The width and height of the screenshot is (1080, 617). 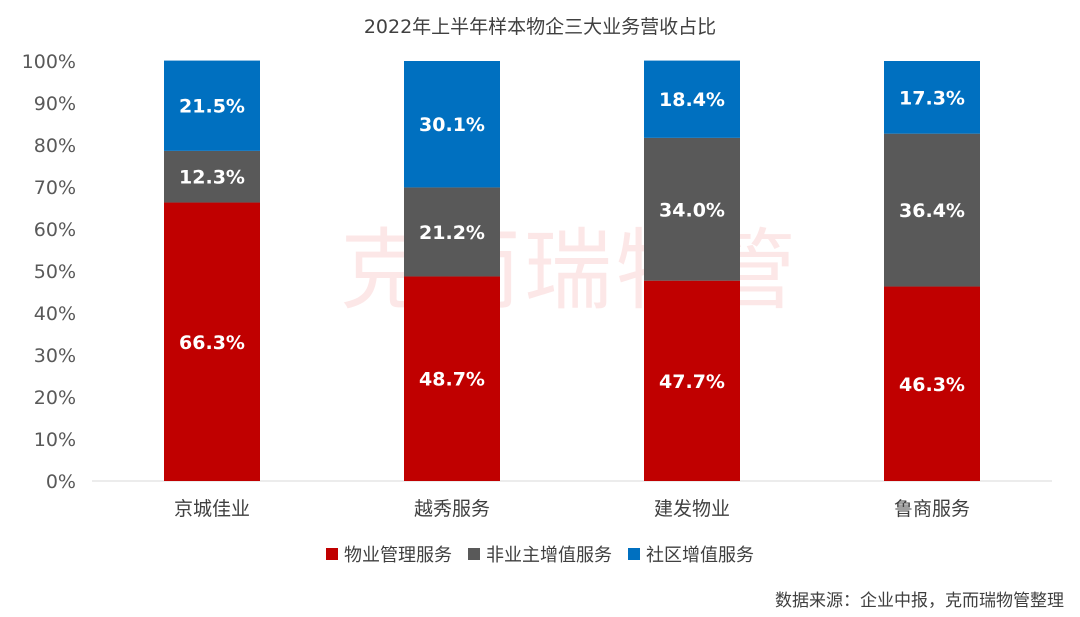 I want to click on x-tick-label: 越秀服务, so click(x=452, y=509).